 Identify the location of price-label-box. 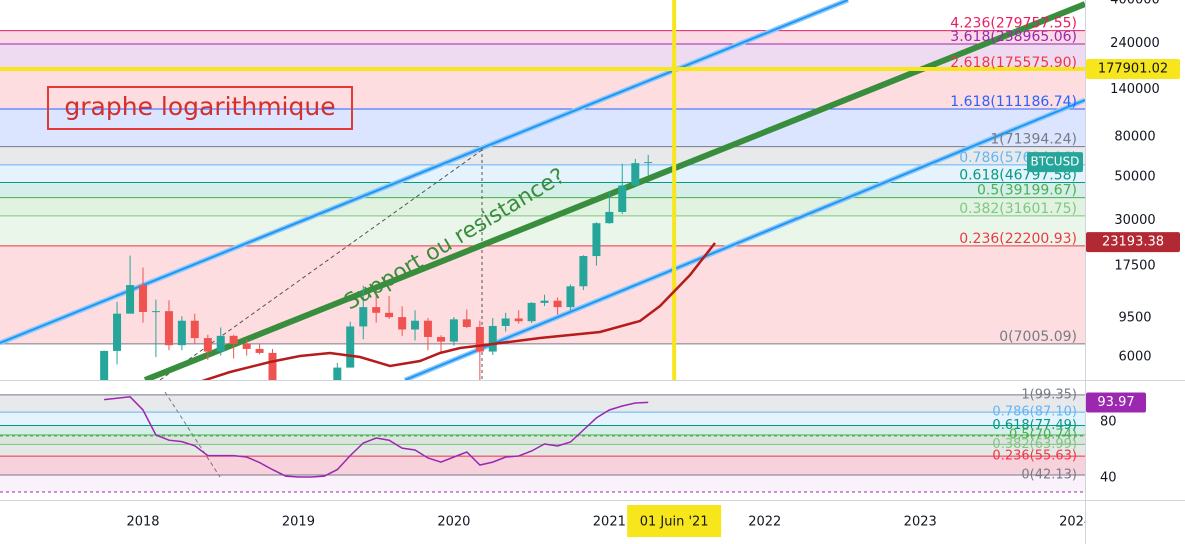
(1133, 69).